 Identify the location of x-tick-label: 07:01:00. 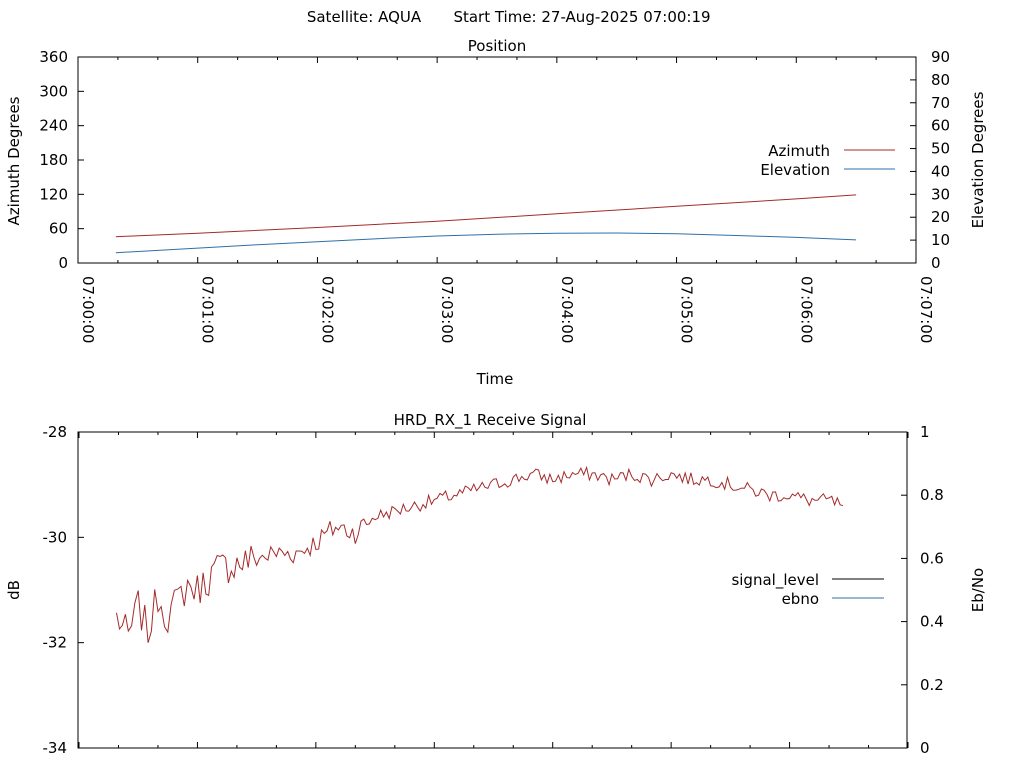
(208, 309).